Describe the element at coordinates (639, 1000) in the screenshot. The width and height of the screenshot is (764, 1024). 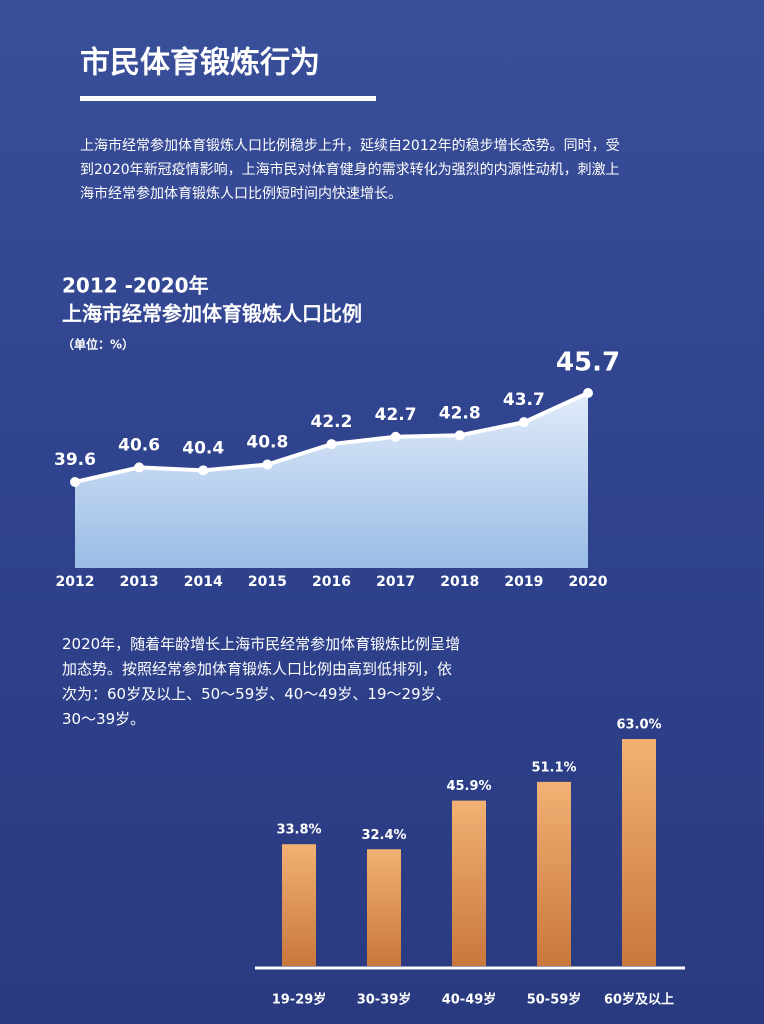
I see `x-tick-label: 60岁及以上` at that location.